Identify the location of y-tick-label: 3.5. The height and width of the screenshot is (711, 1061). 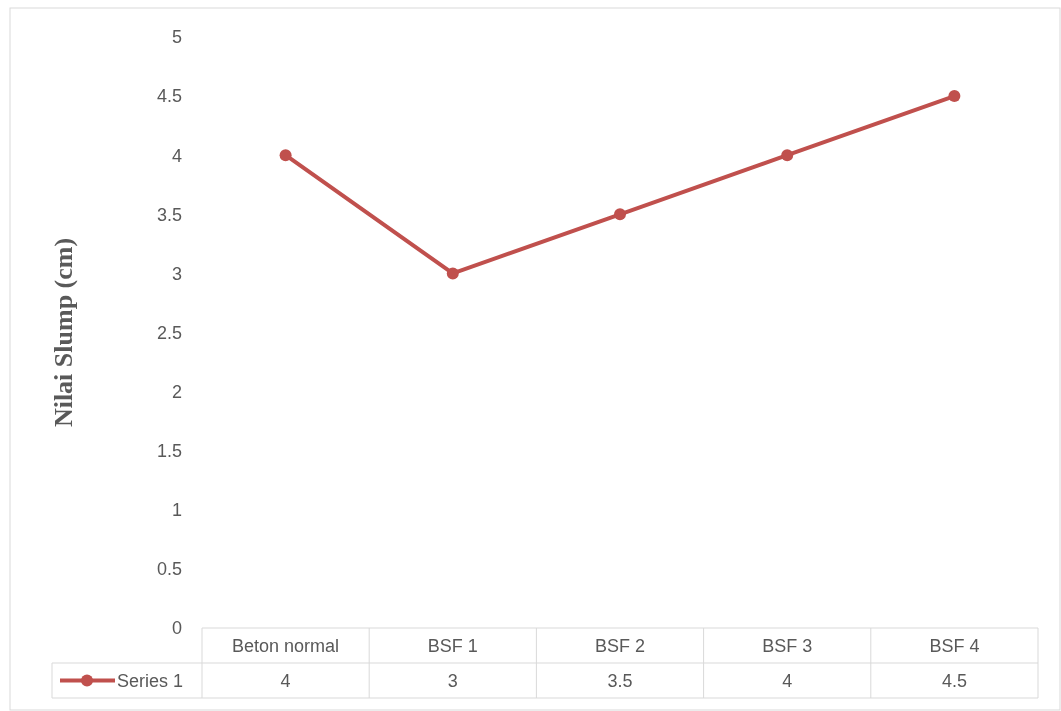
(169, 214).